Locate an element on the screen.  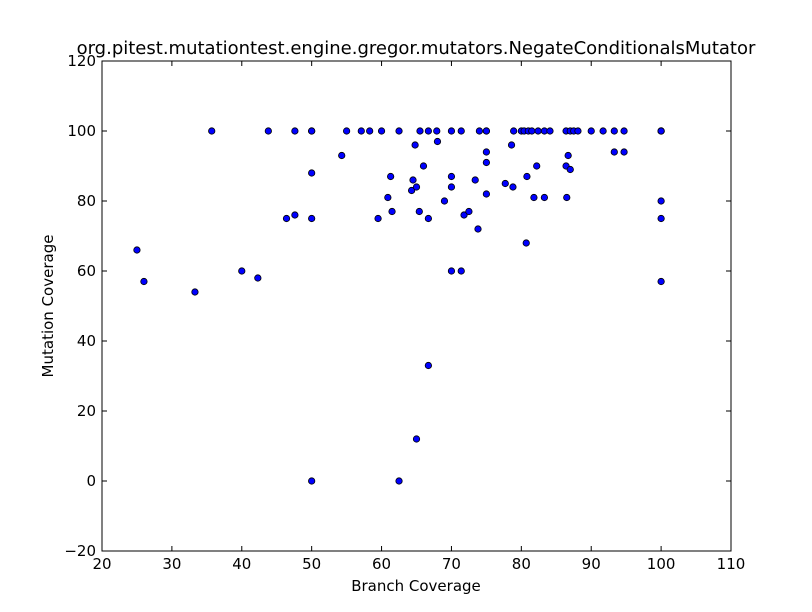
x-tick-label: 110 is located at coordinates (731, 564).